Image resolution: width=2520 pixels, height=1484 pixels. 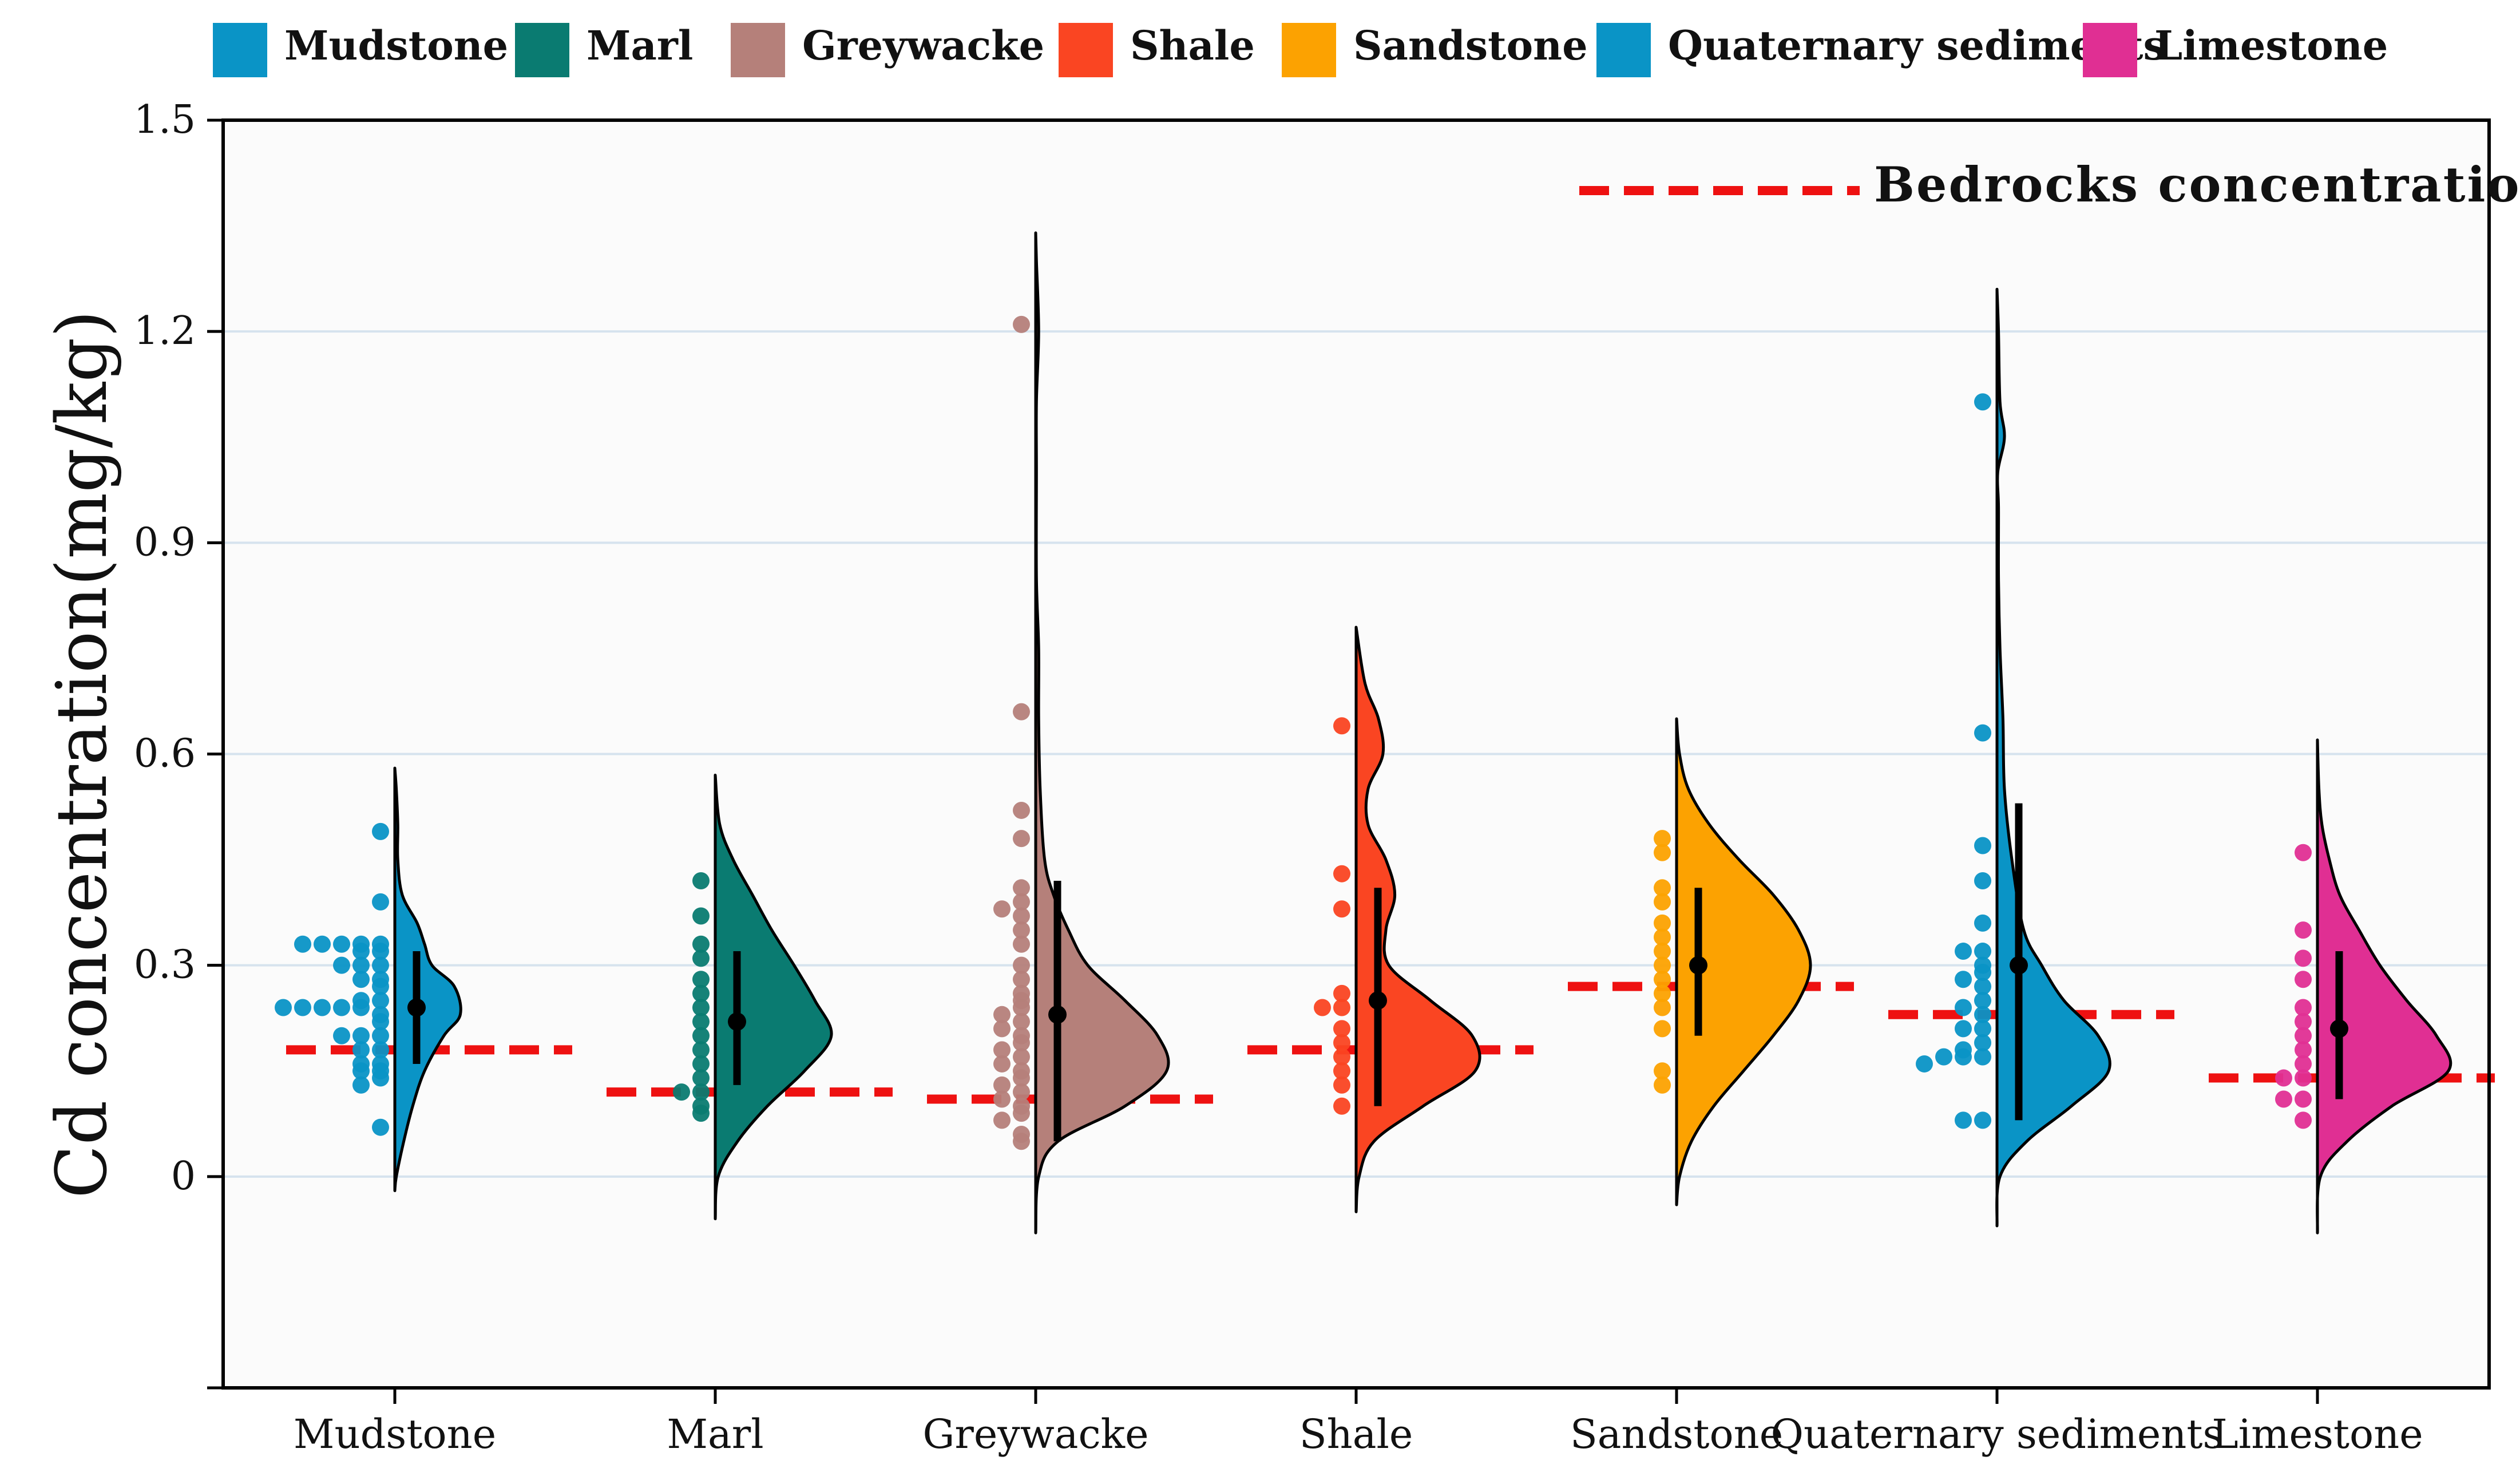 I want to click on legend-item-shale: Shale, so click(x=1157, y=49).